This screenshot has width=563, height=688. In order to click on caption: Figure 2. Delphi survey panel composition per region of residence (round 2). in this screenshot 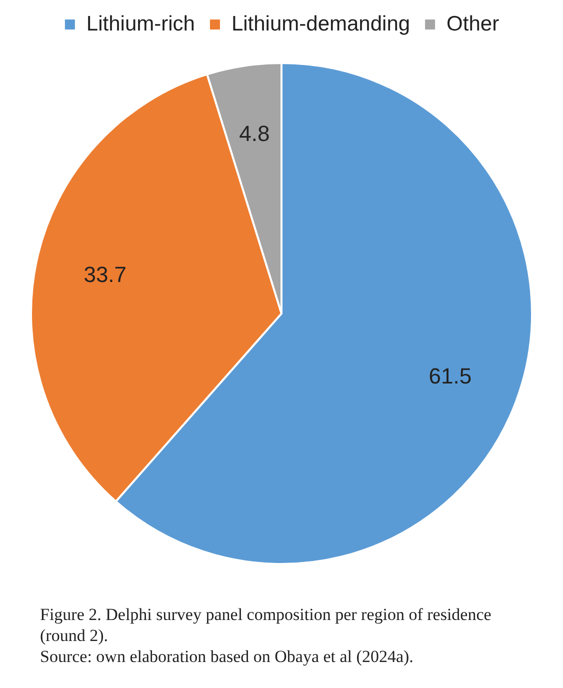, I will do `click(266, 625)`.